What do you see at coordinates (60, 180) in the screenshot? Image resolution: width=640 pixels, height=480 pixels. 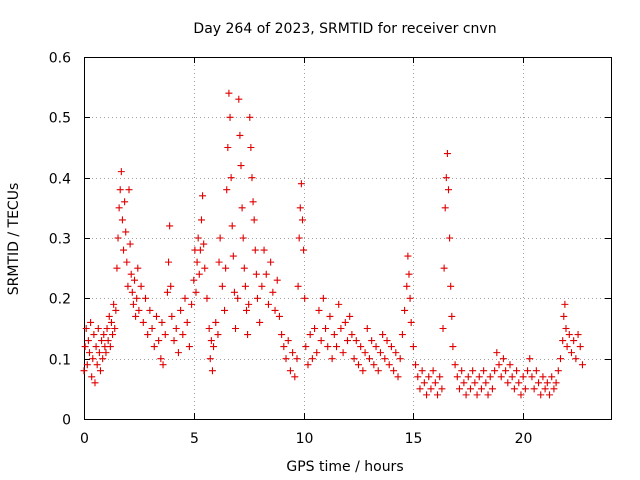 I see `y-tick-label: 0.4` at bounding box center [60, 180].